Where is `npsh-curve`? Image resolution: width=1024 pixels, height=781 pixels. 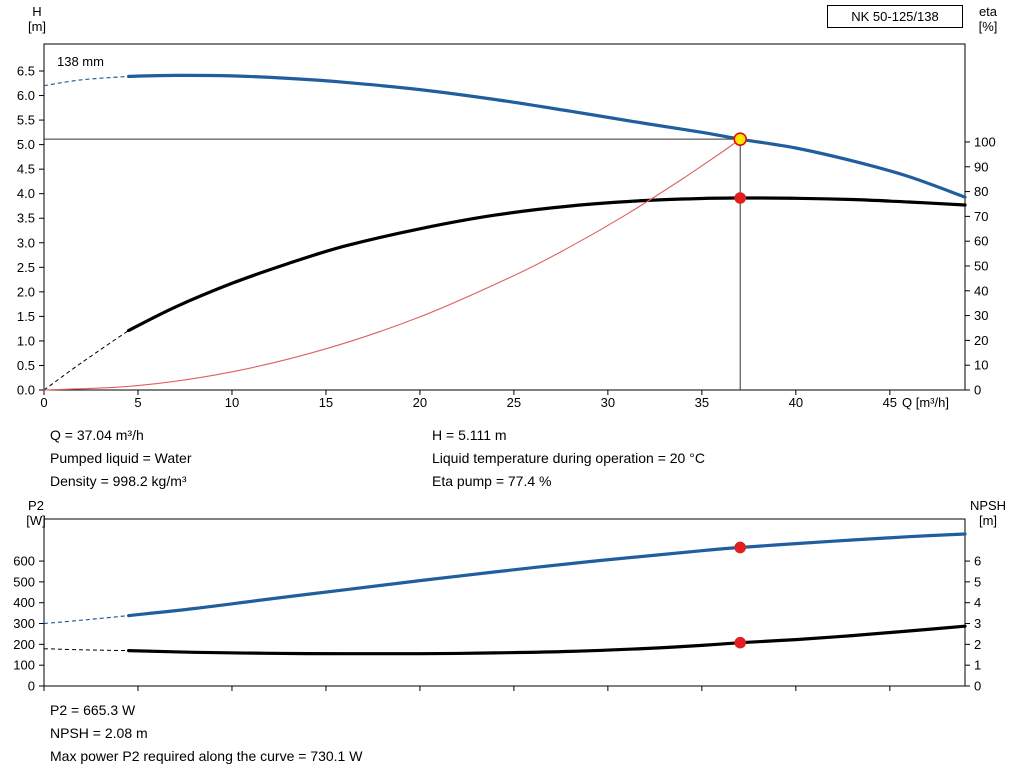
npsh-curve is located at coordinates (547, 640).